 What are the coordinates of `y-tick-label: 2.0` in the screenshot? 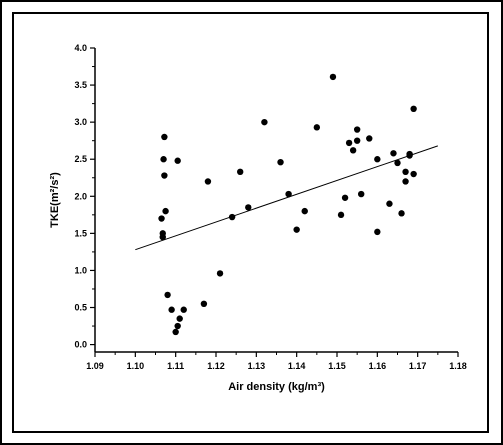 It's located at (80, 196).